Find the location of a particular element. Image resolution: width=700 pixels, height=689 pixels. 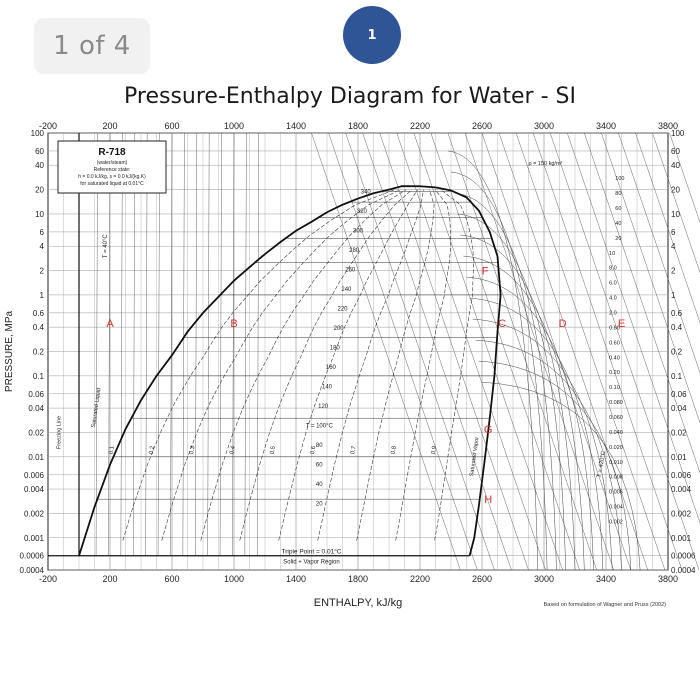

x-tick-label-bottom: 600 is located at coordinates (171, 579).